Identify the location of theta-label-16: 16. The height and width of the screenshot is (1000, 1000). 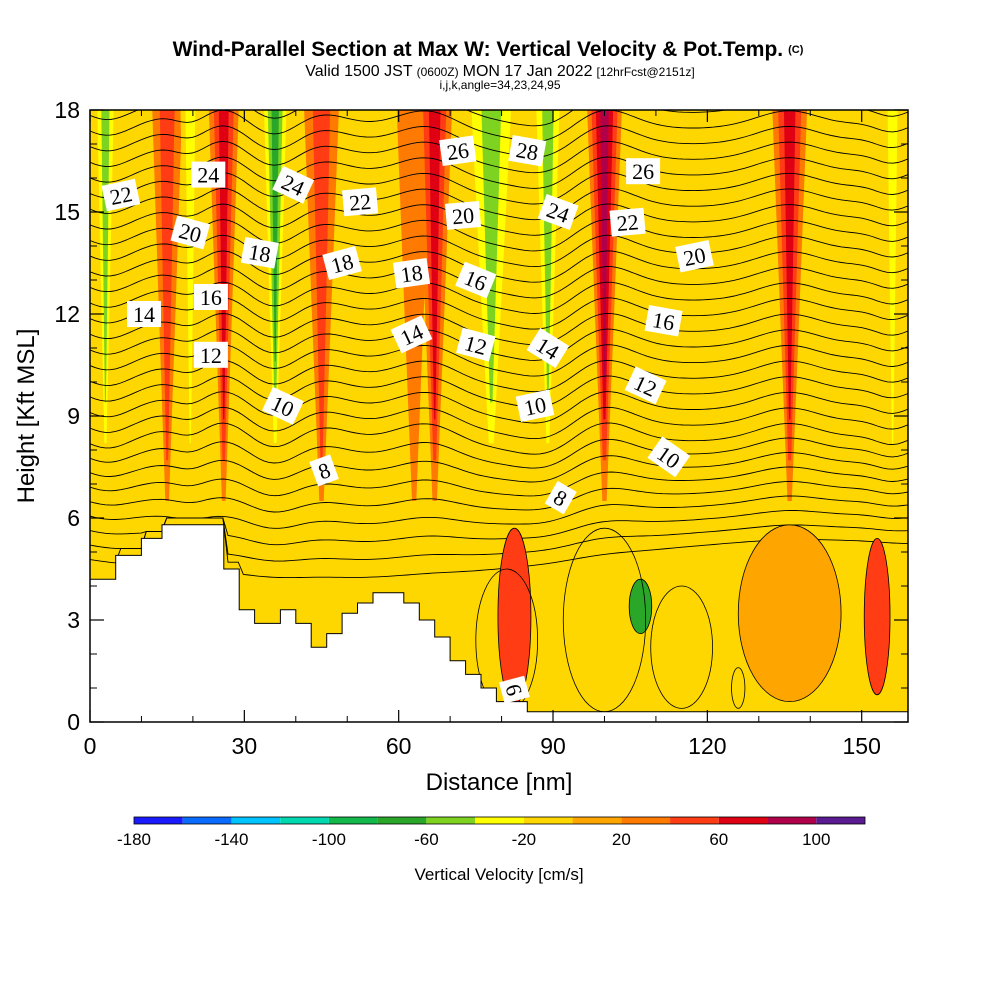
(210, 297).